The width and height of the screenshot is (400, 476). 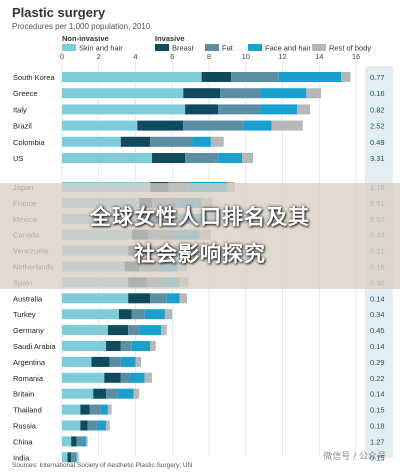 I want to click on right-value-1: 0.16, so click(x=377, y=93).